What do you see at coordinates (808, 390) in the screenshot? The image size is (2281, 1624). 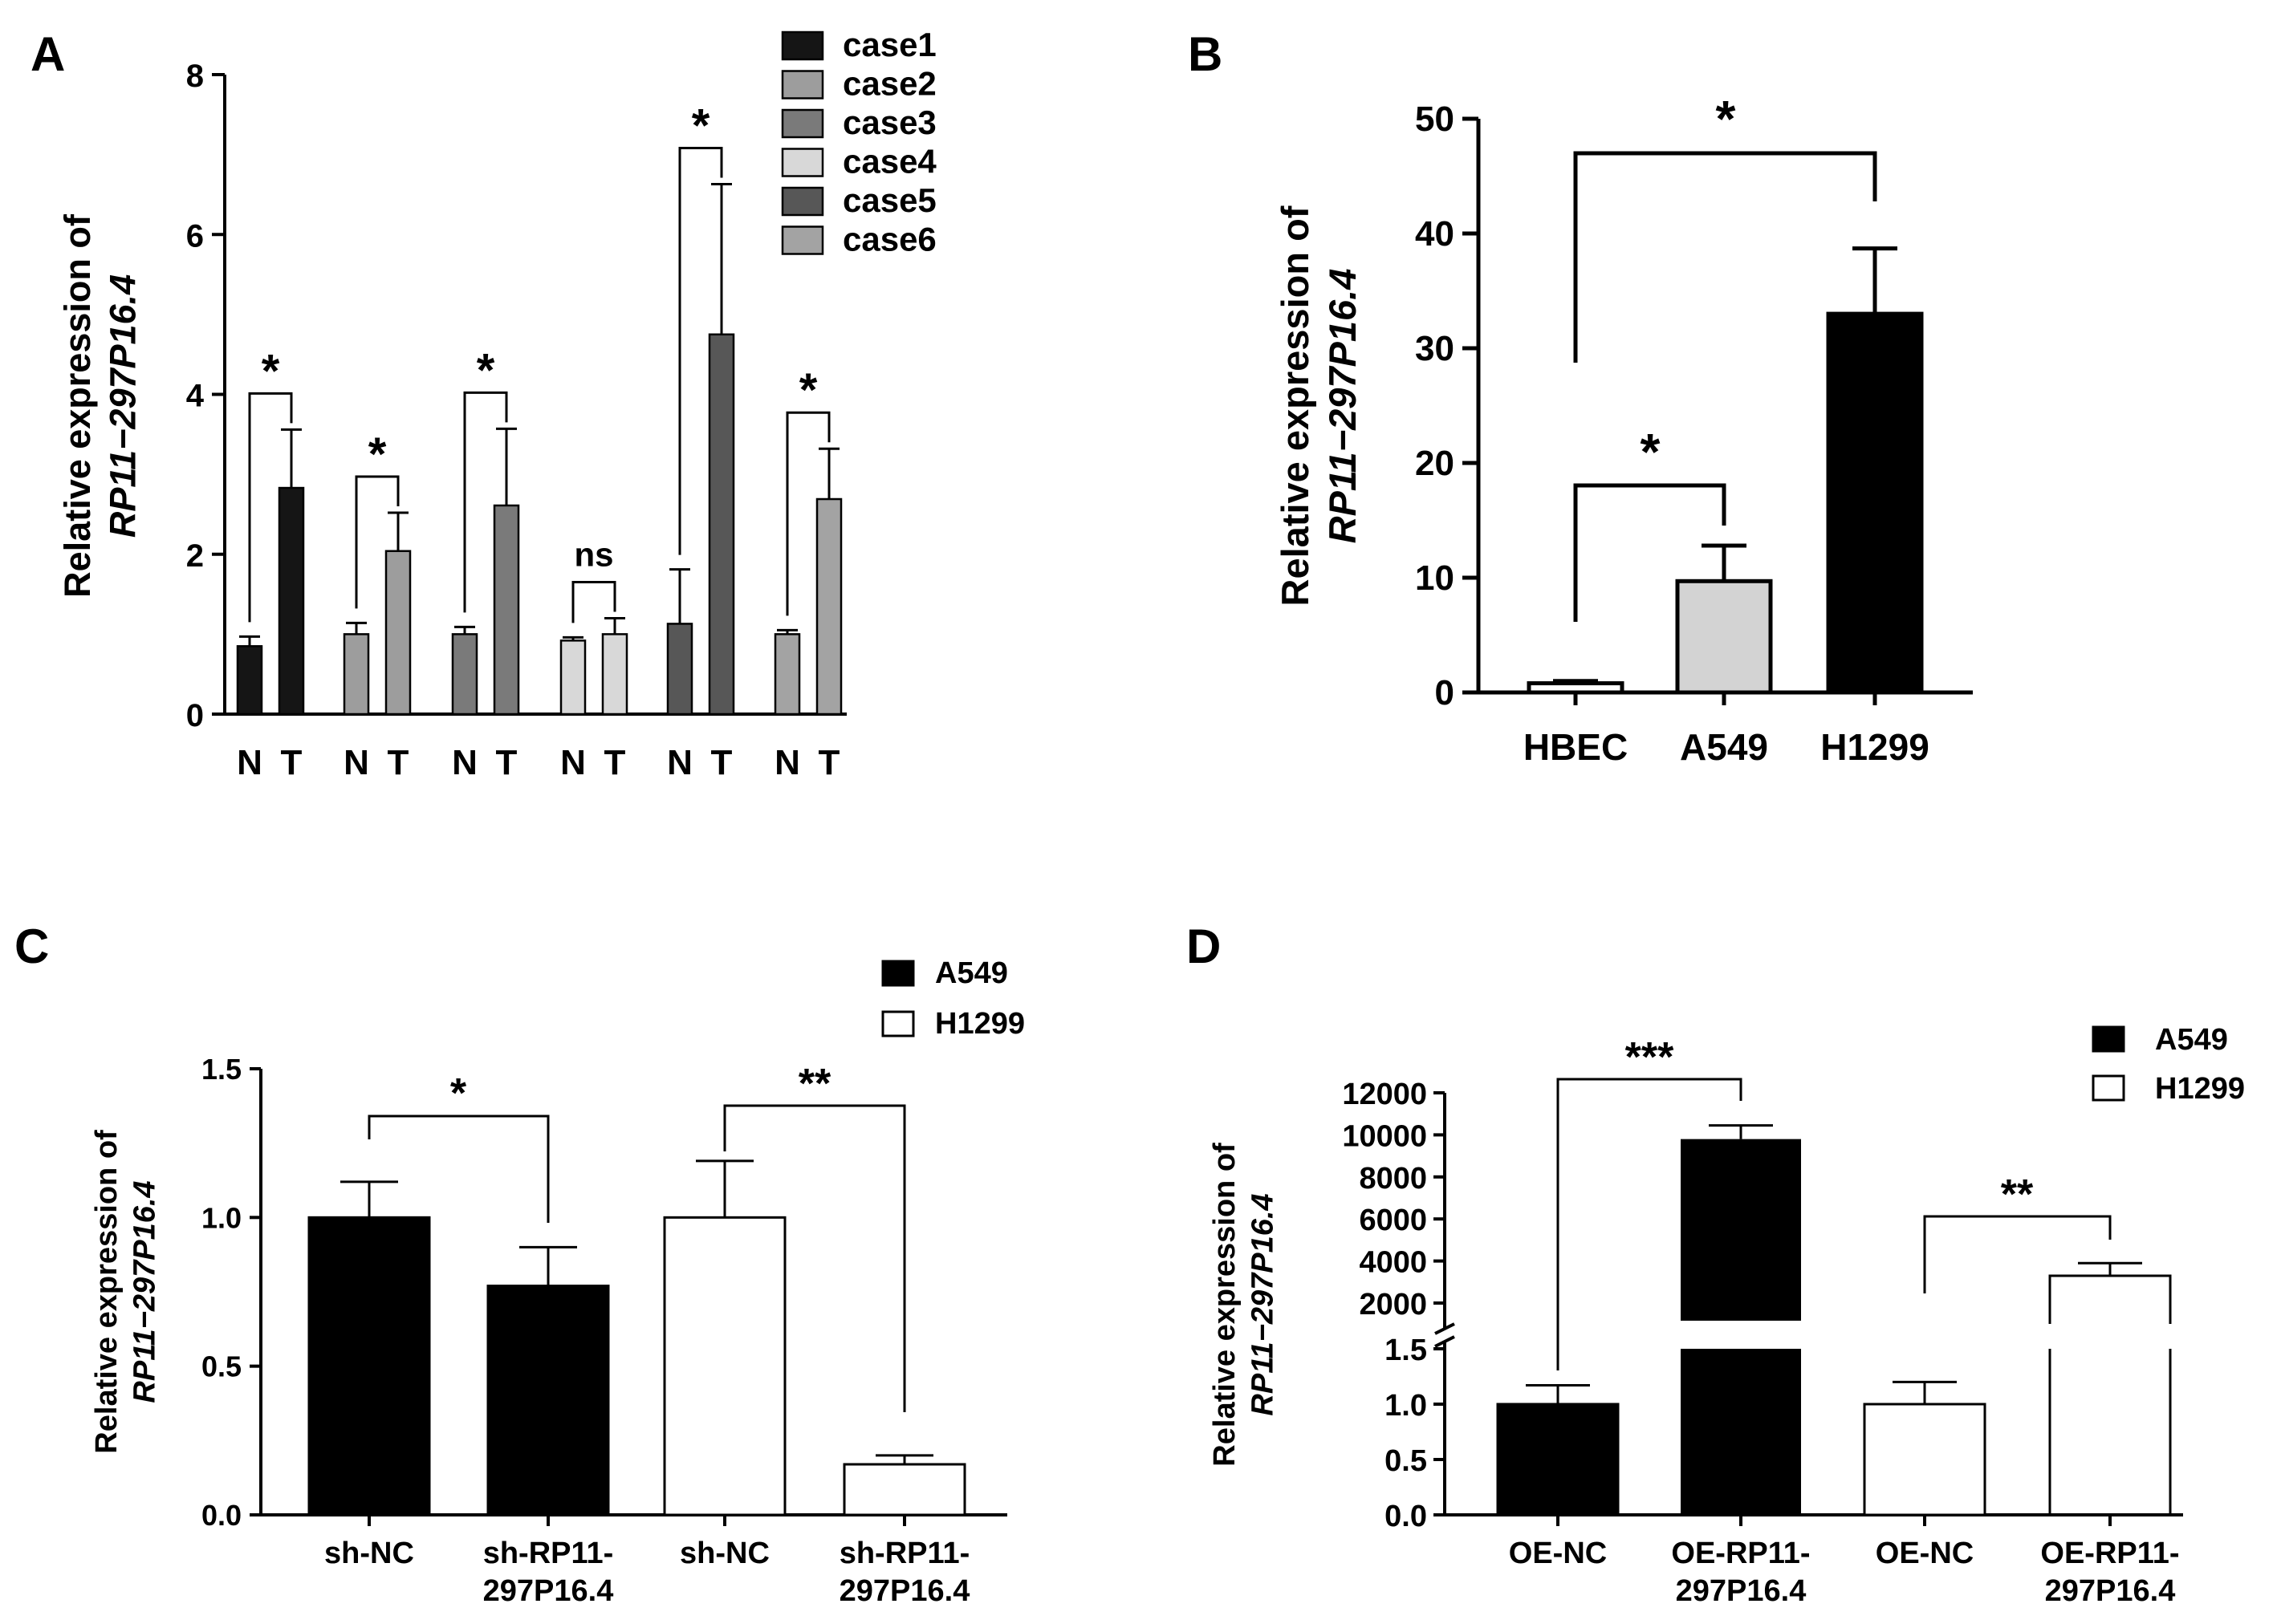 I see `significance-label-case6: *` at bounding box center [808, 390].